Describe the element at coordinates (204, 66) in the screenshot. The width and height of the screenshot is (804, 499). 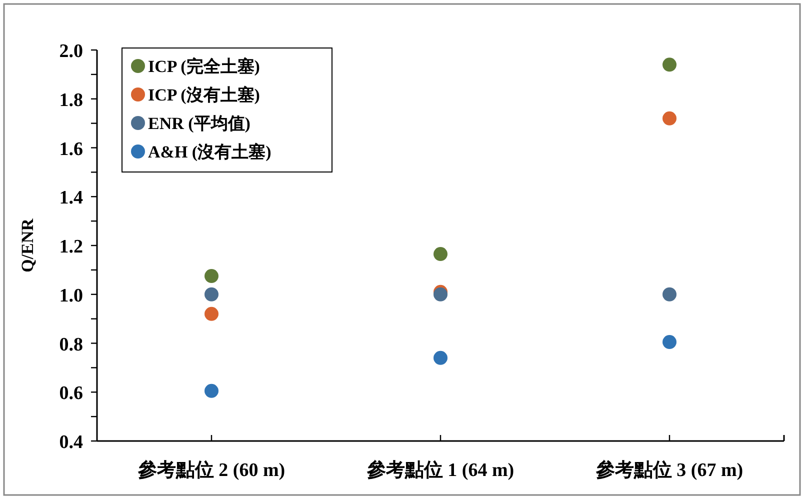
I see `legend-label: ICP (完全土塞)` at that location.